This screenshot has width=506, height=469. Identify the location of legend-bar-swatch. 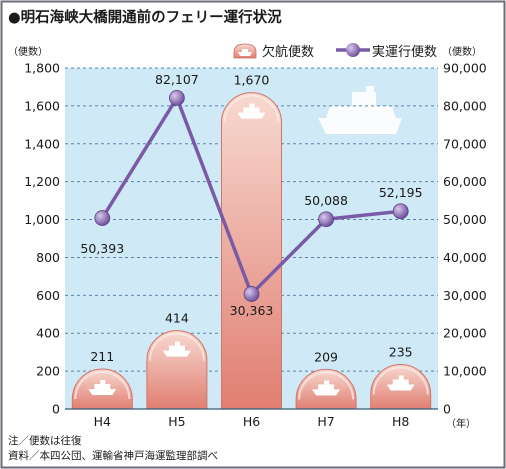
(245, 51).